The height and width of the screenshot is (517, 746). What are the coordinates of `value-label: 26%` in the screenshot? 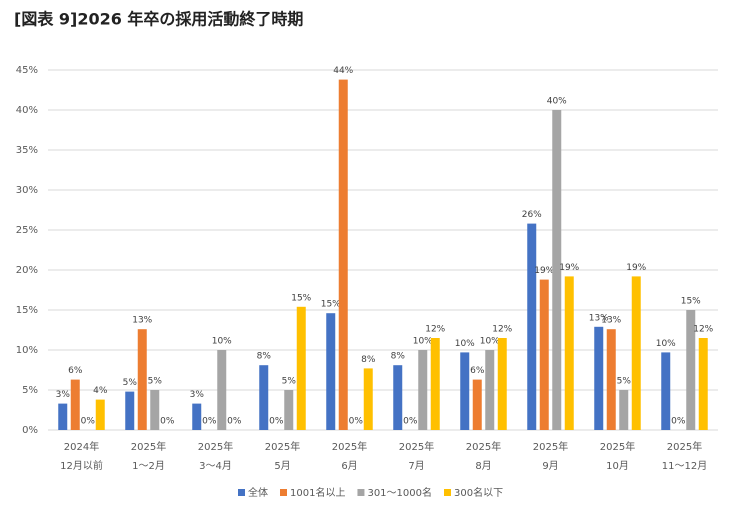 It's located at (532, 215).